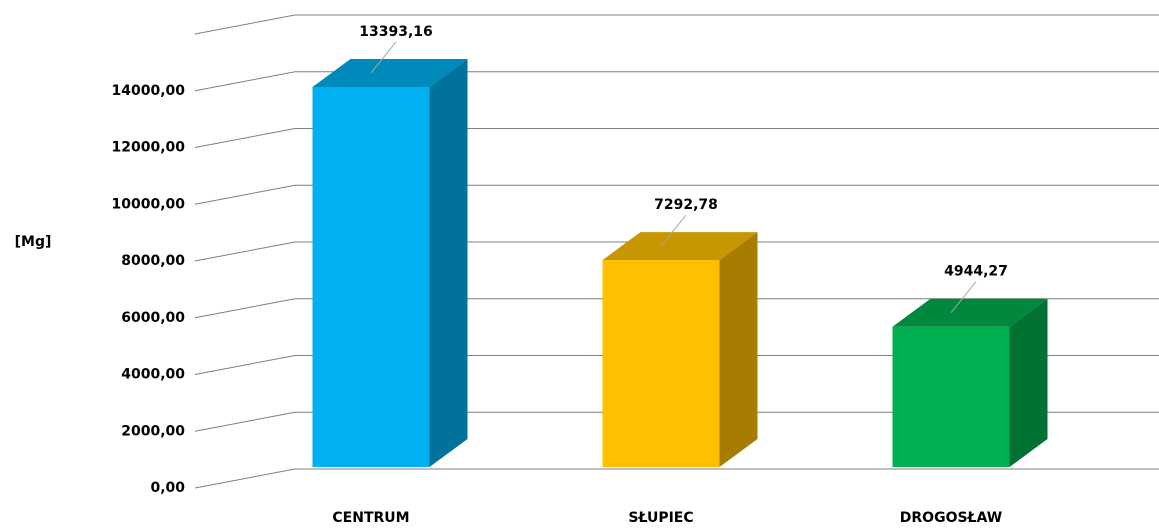 The image size is (1159, 529). I want to click on y-tick-label: 2000,00, so click(153, 431).